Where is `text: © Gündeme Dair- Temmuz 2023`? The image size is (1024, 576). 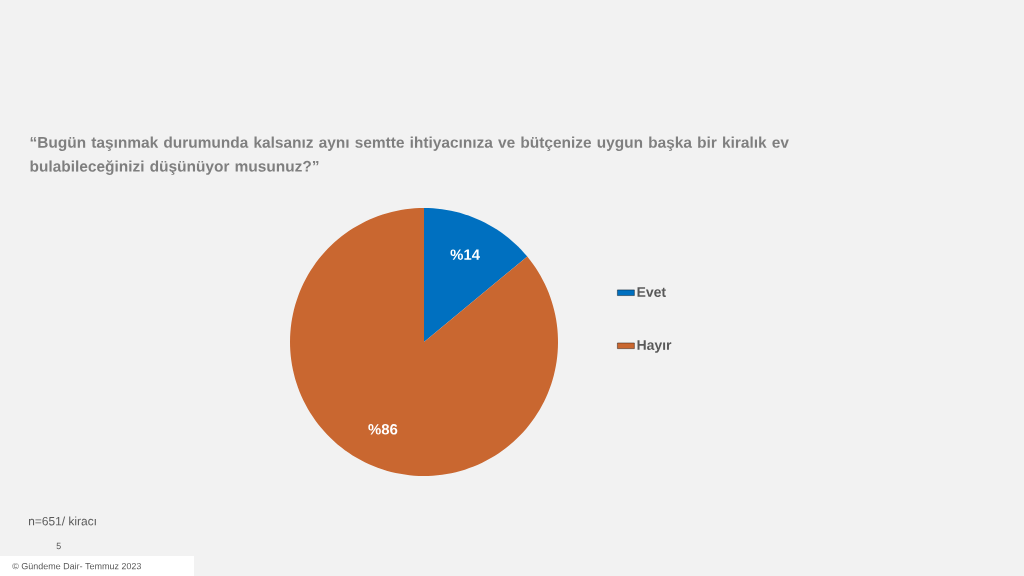
text: © Gündeme Dair- Temmuz 2023 is located at coordinates (76, 566).